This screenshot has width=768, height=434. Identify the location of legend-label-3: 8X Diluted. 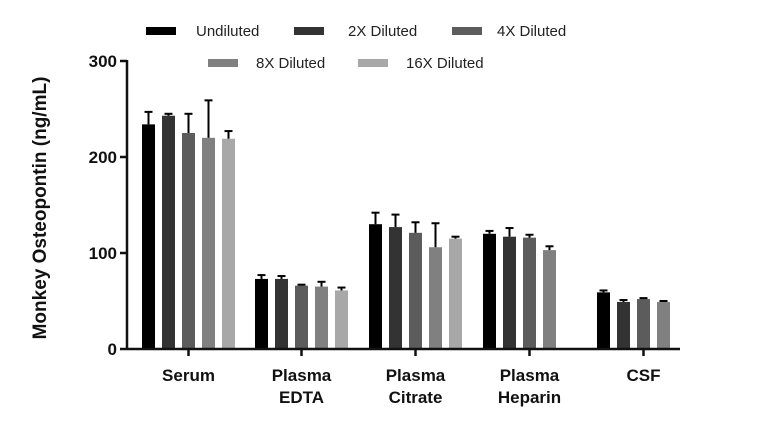
(290, 63).